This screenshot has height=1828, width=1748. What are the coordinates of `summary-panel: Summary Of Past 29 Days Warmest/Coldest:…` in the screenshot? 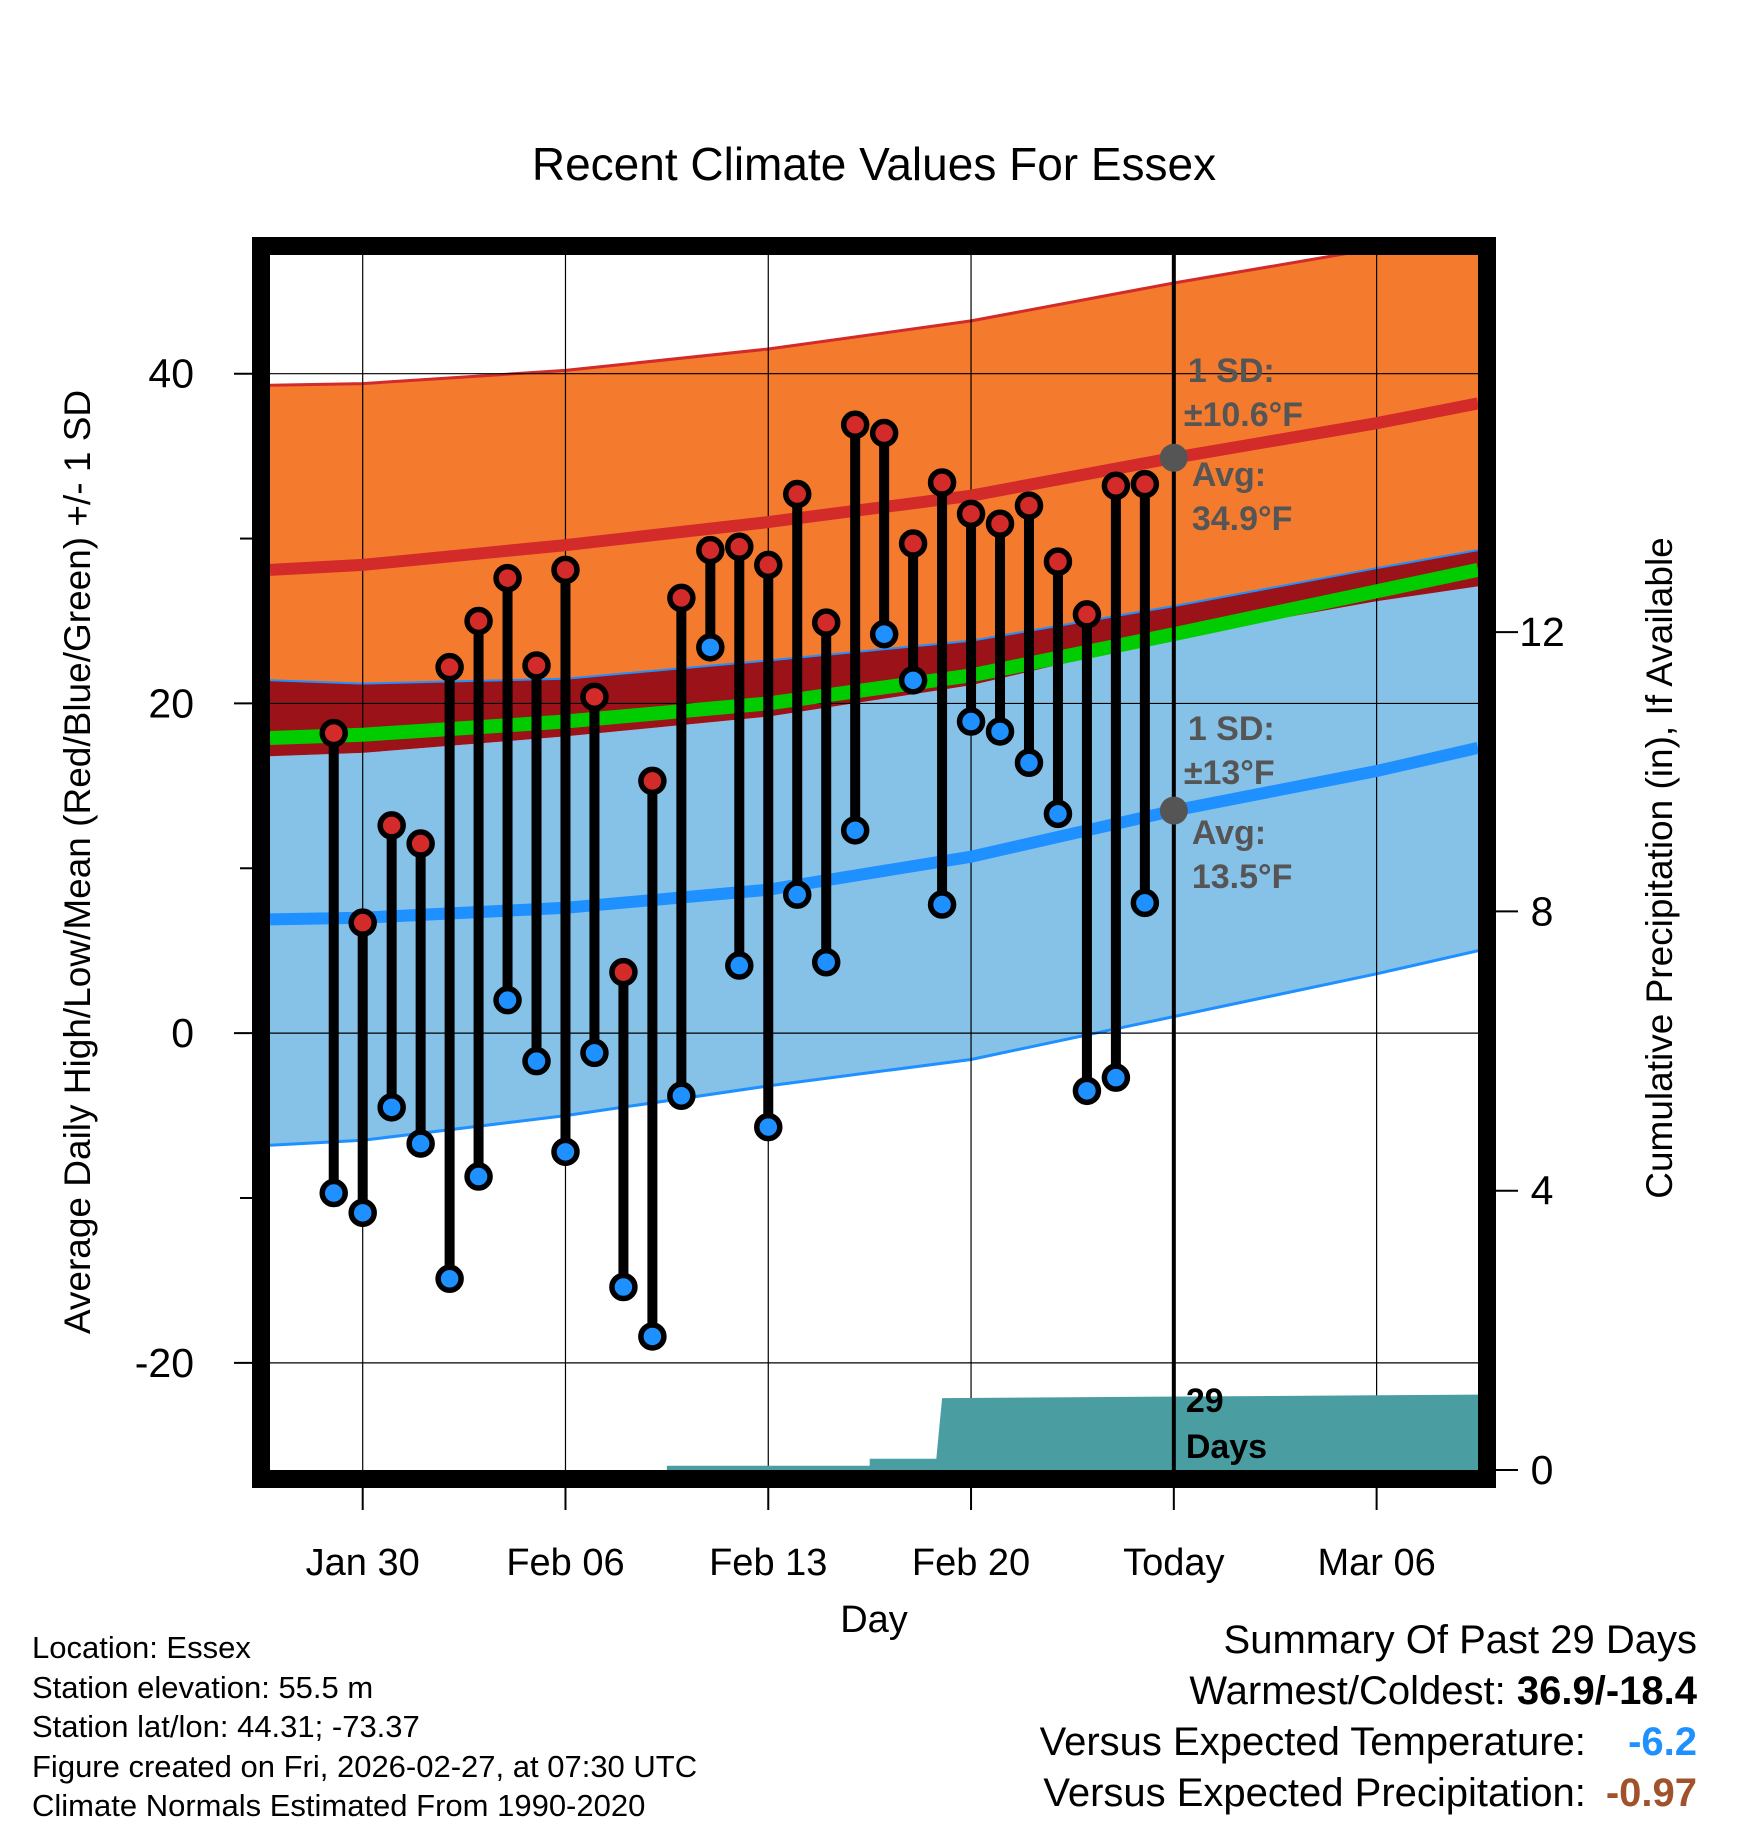 It's located at (1368, 1717).